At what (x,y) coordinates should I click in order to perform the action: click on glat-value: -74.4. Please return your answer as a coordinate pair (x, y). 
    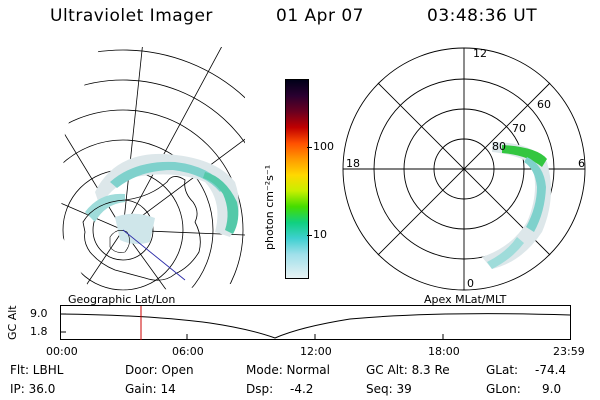
    Looking at the image, I should click on (551, 370).